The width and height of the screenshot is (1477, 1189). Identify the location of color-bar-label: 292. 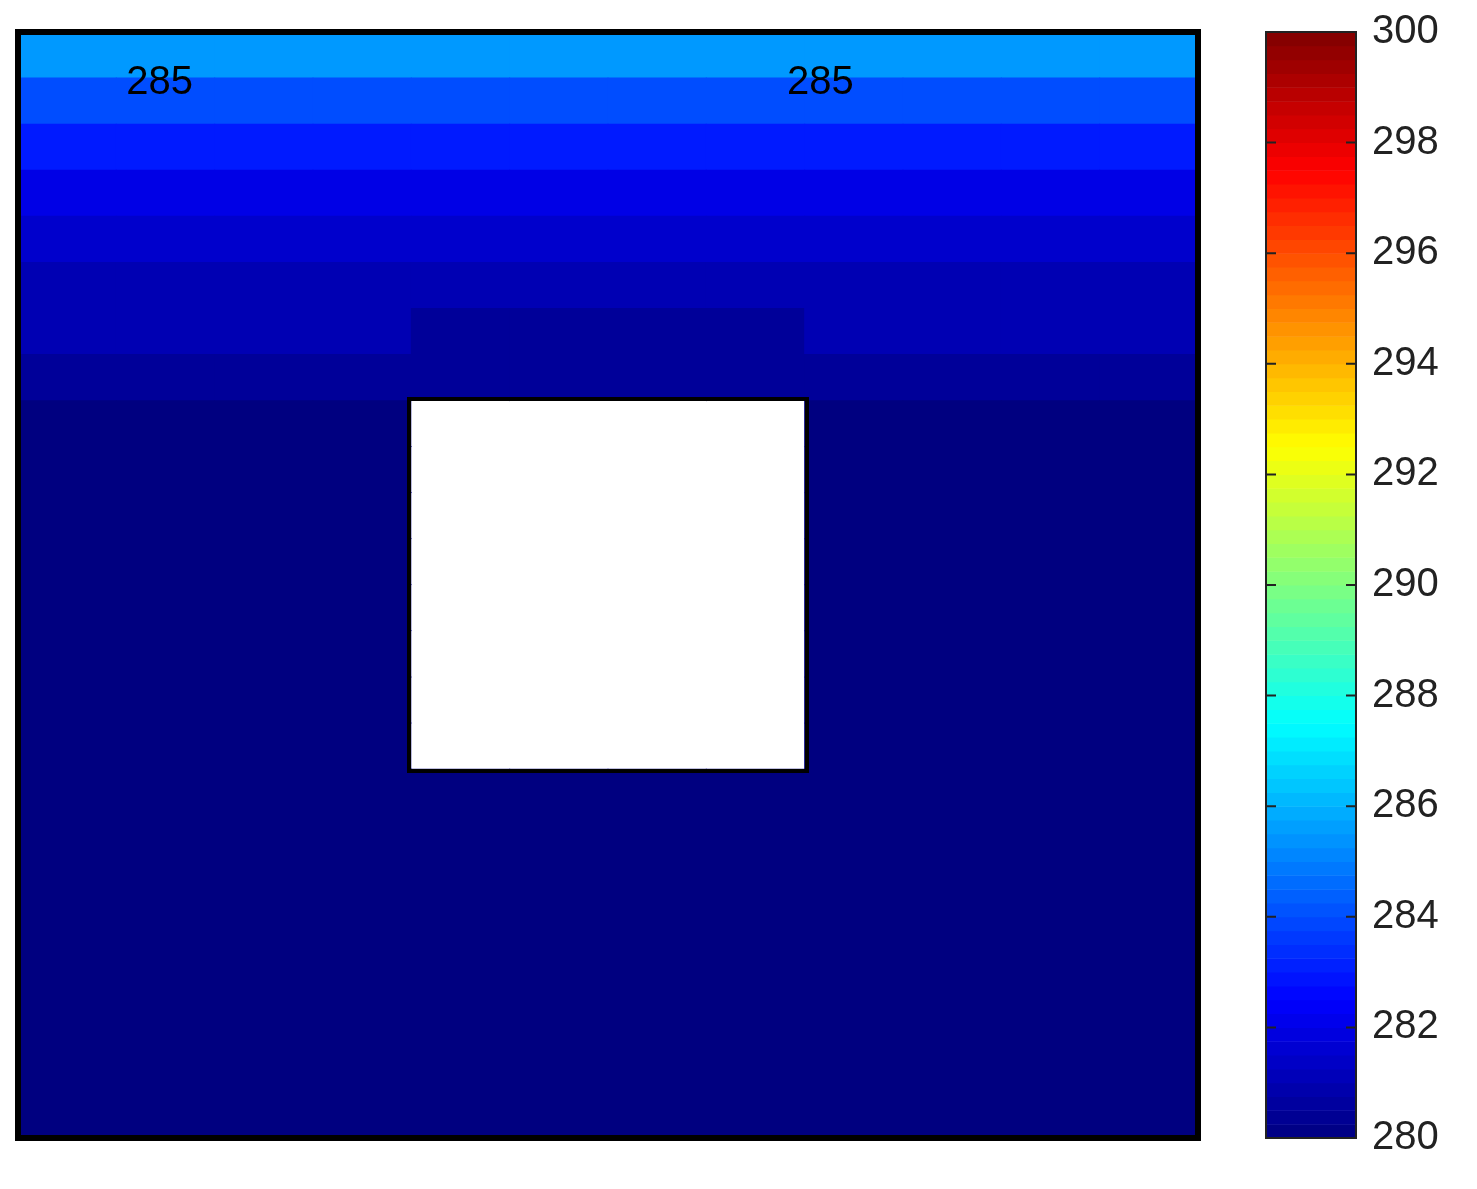
(1405, 471).